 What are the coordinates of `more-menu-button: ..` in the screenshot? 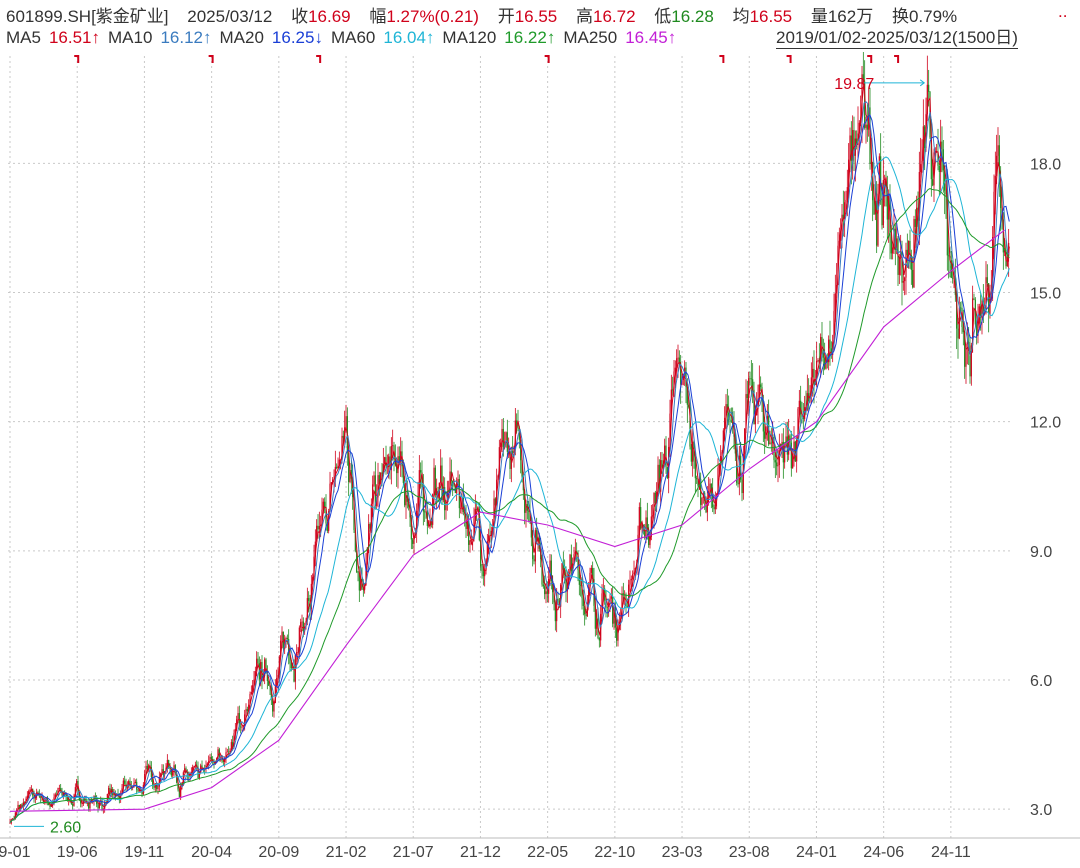 It's located at (1063, 11).